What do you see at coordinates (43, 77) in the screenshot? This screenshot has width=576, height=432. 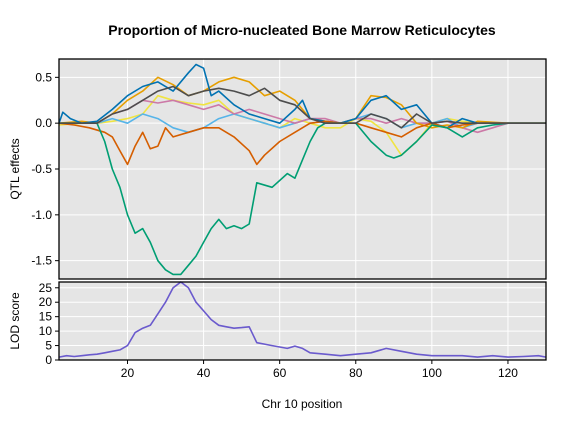 I see `effects-y-tick-label: 0.5` at bounding box center [43, 77].